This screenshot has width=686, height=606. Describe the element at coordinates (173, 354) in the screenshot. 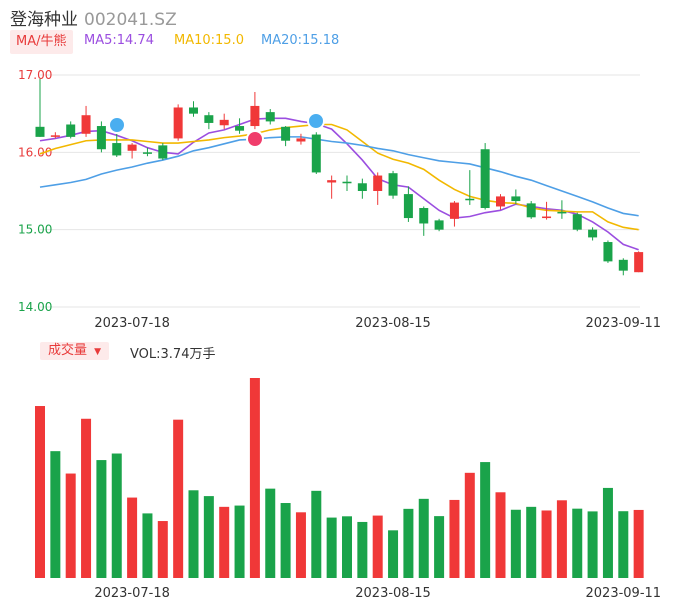

I see `volume-value-label: VOL:3.74万手` at that location.